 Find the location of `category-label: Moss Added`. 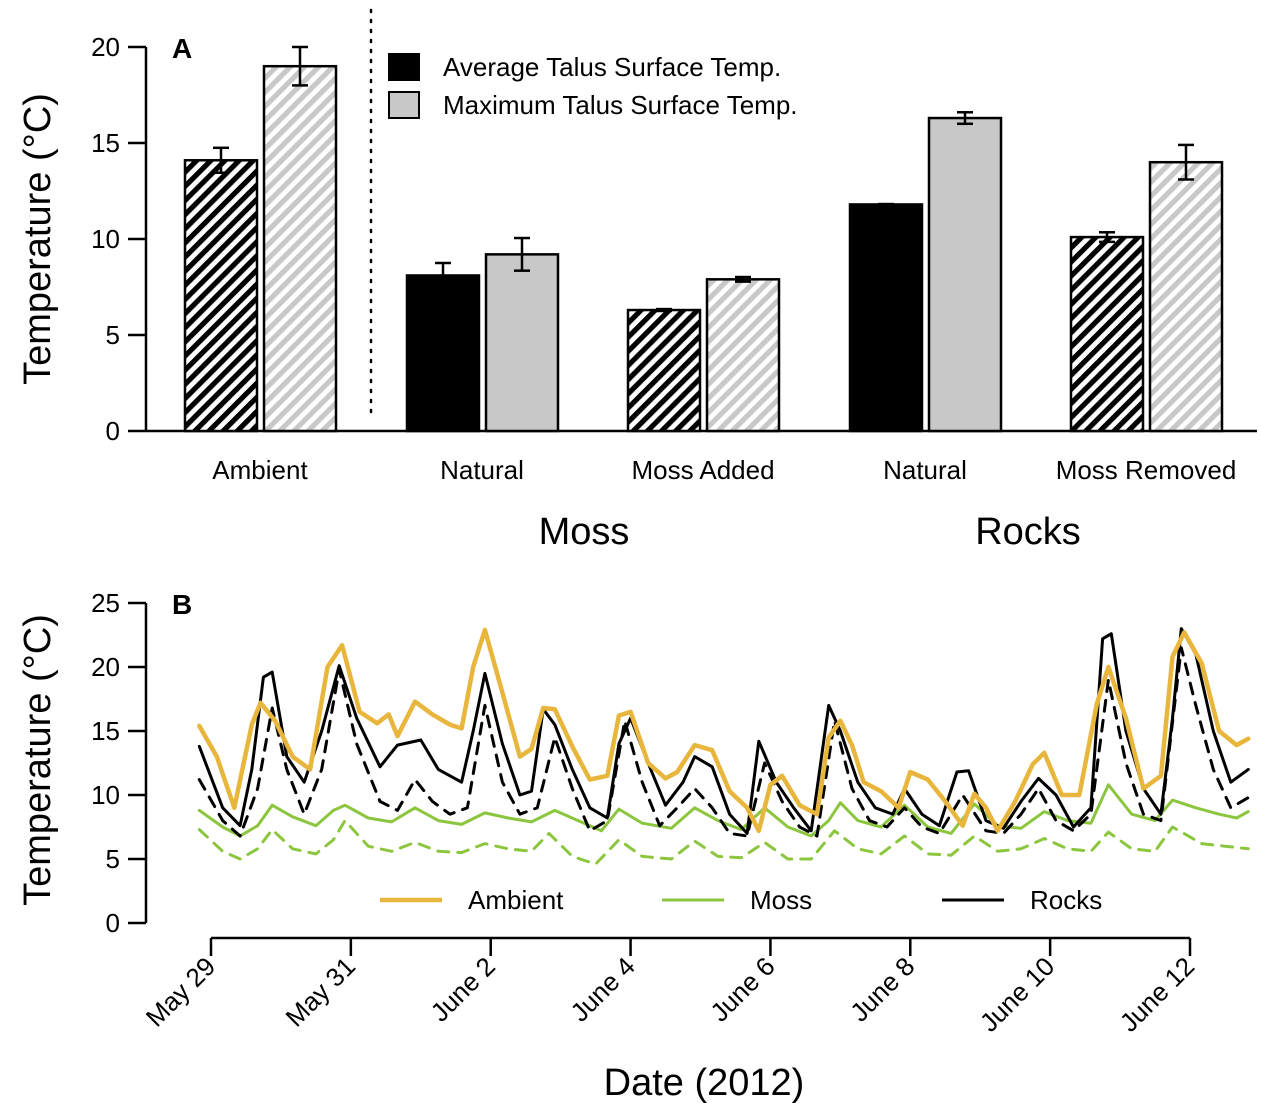

category-label: Moss Added is located at coordinates (702, 470).